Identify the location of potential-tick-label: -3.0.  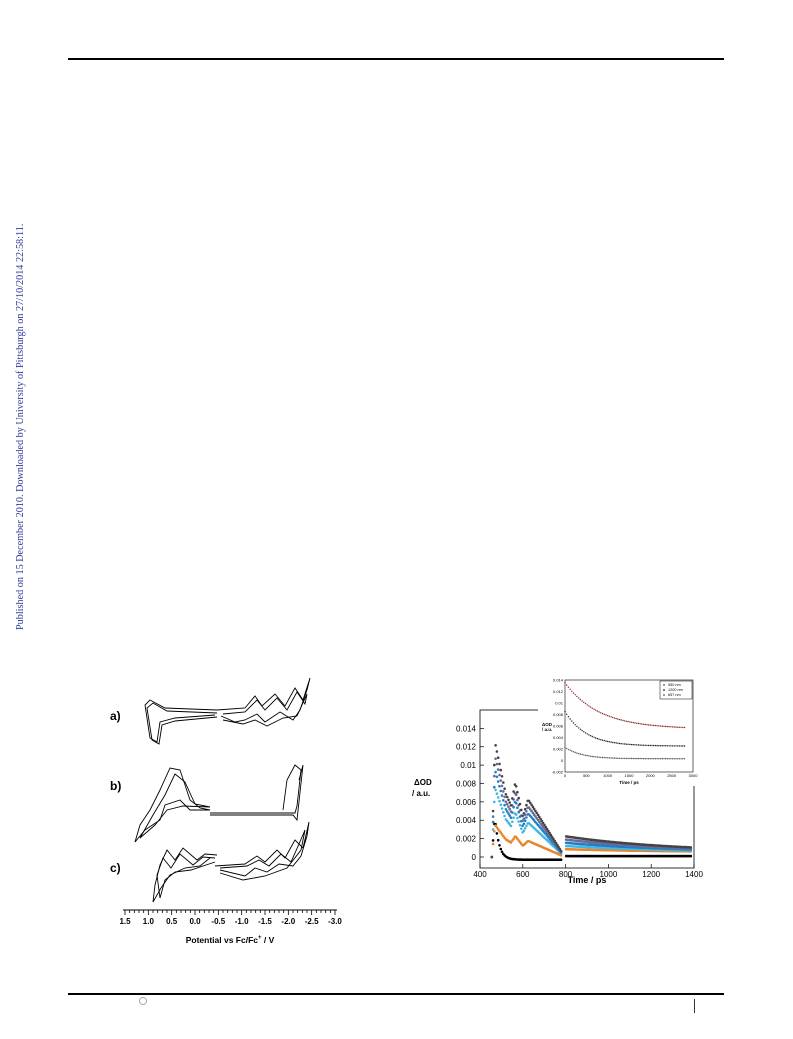
(335, 921).